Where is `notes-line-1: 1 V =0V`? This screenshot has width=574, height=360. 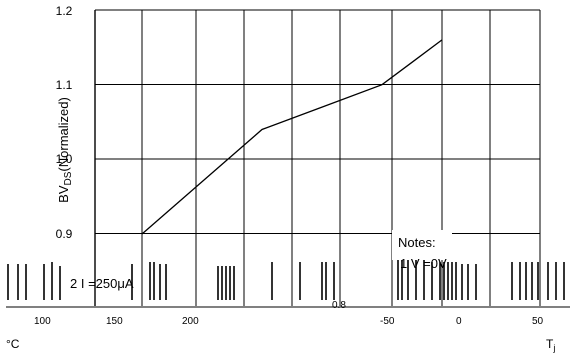
notes-line-1: 1 V =0V is located at coordinates (423, 263).